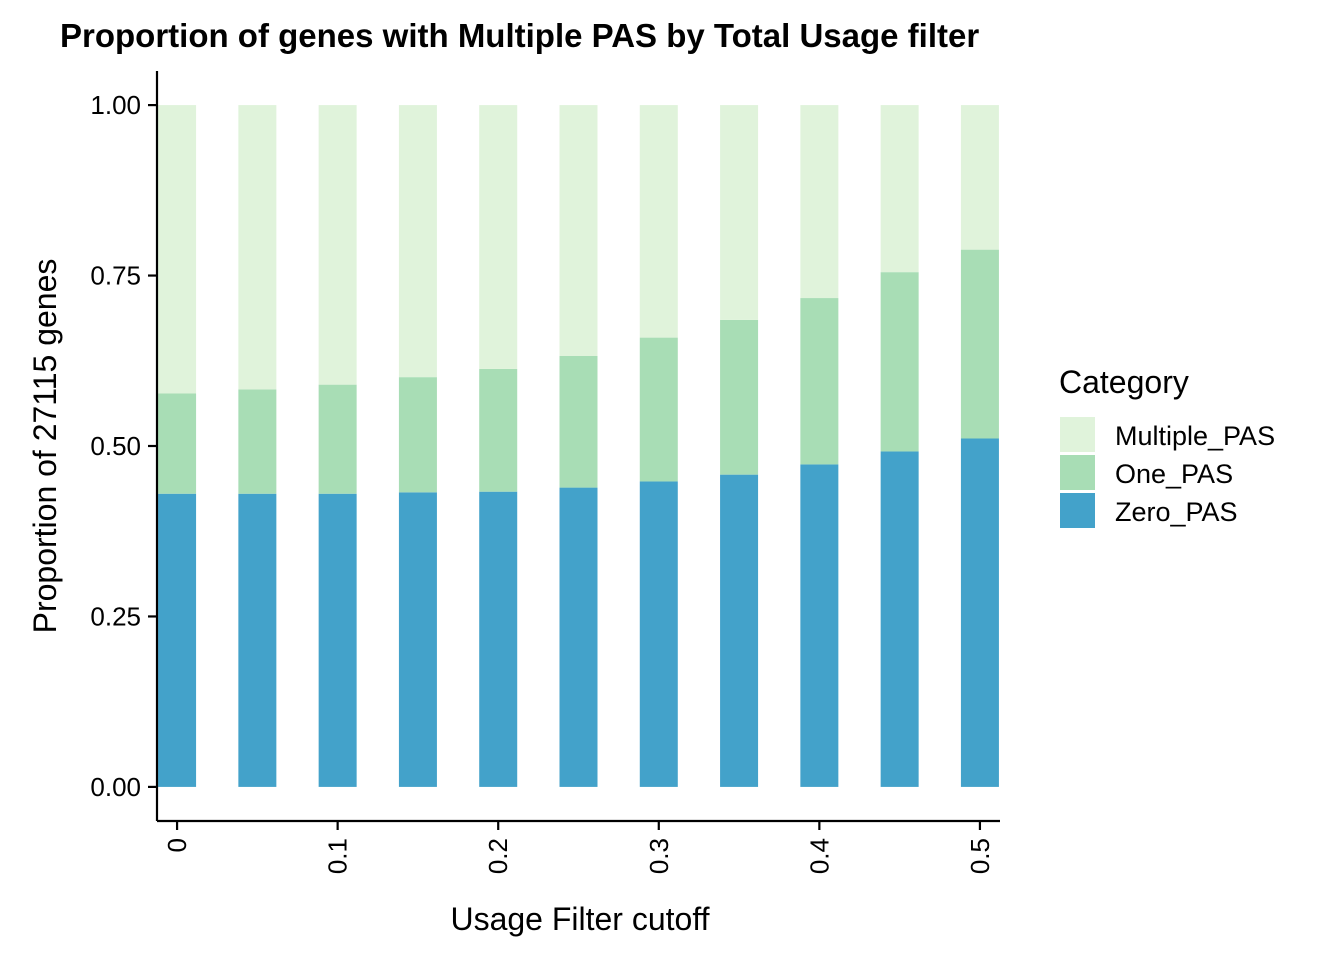  Describe the element at coordinates (1124, 382) in the screenshot. I see `legend-title: Category` at that location.